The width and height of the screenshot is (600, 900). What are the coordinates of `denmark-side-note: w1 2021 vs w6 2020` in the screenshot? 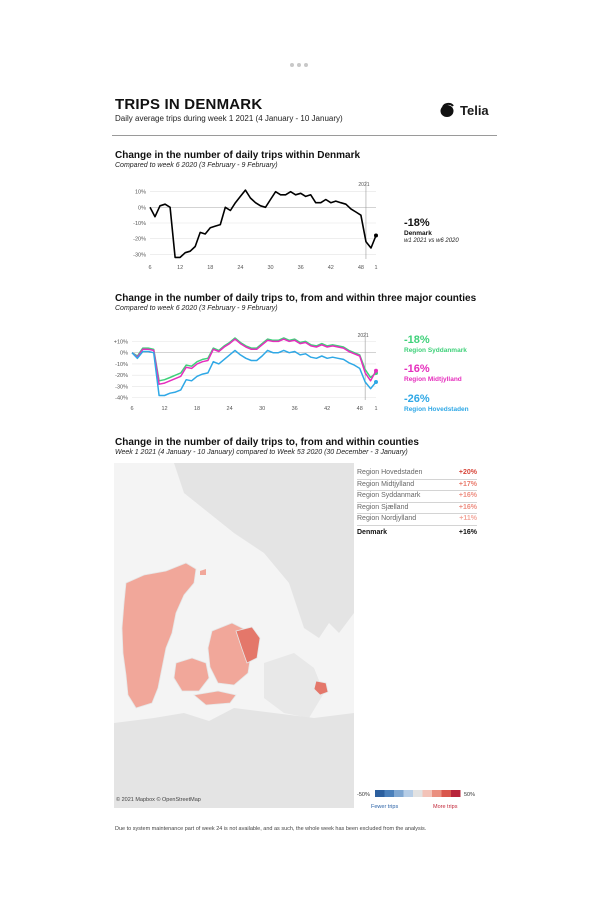 It's located at (431, 241).